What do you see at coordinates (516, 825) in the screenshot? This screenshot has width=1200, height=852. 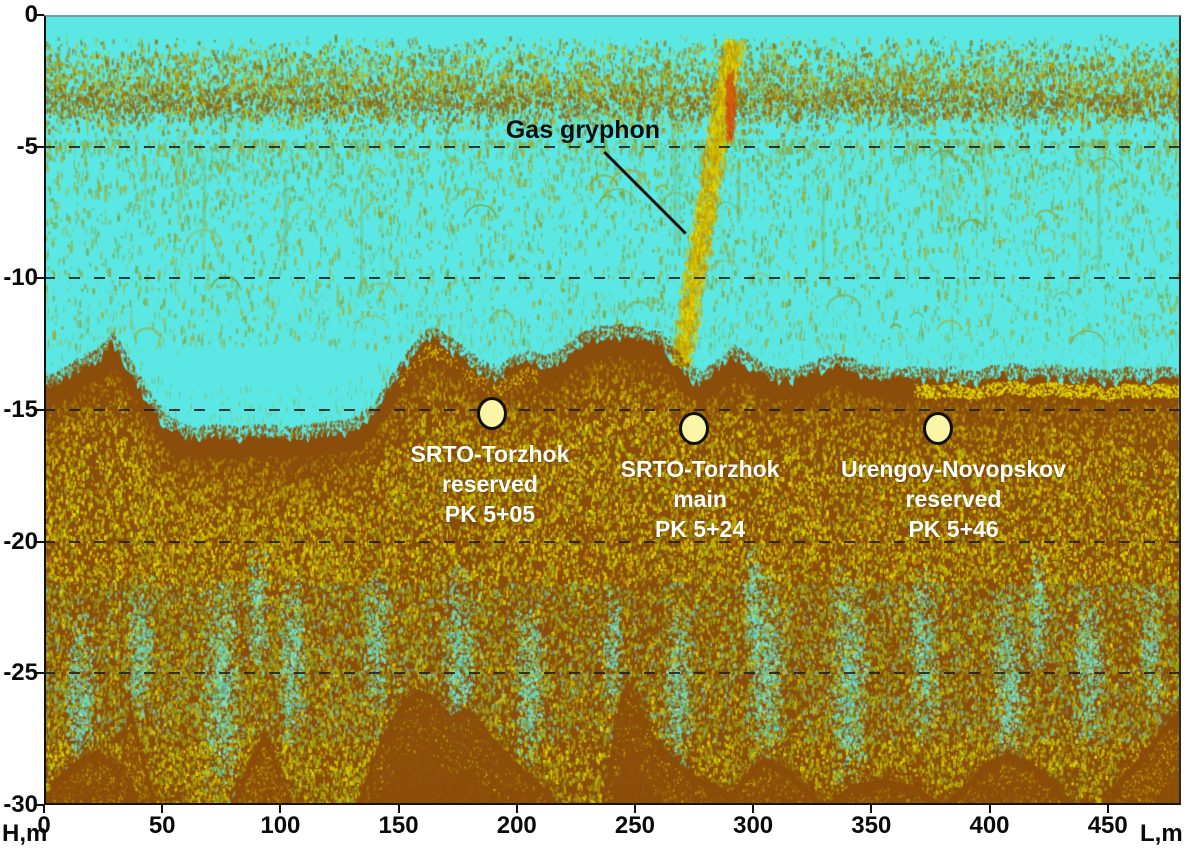 I see `x-tick-label-200: 200` at bounding box center [516, 825].